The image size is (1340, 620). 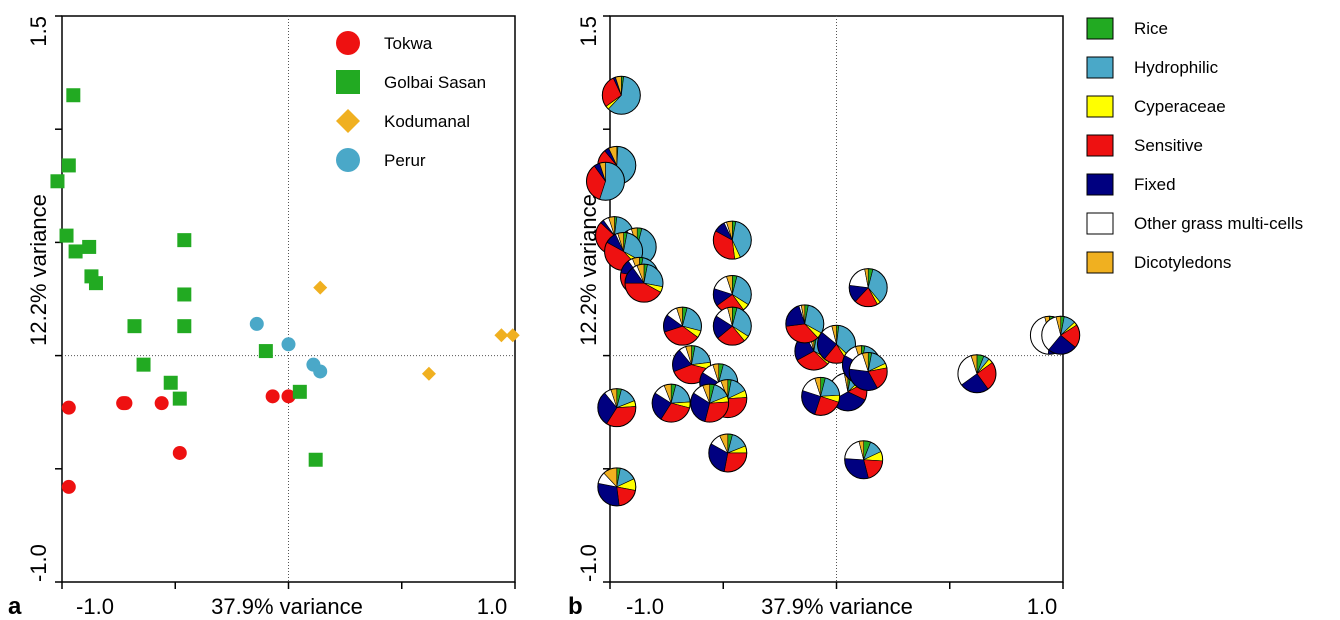 What do you see at coordinates (588, 563) in the screenshot?
I see `y-tick-label-bottom-b: -1.0` at bounding box center [588, 563].